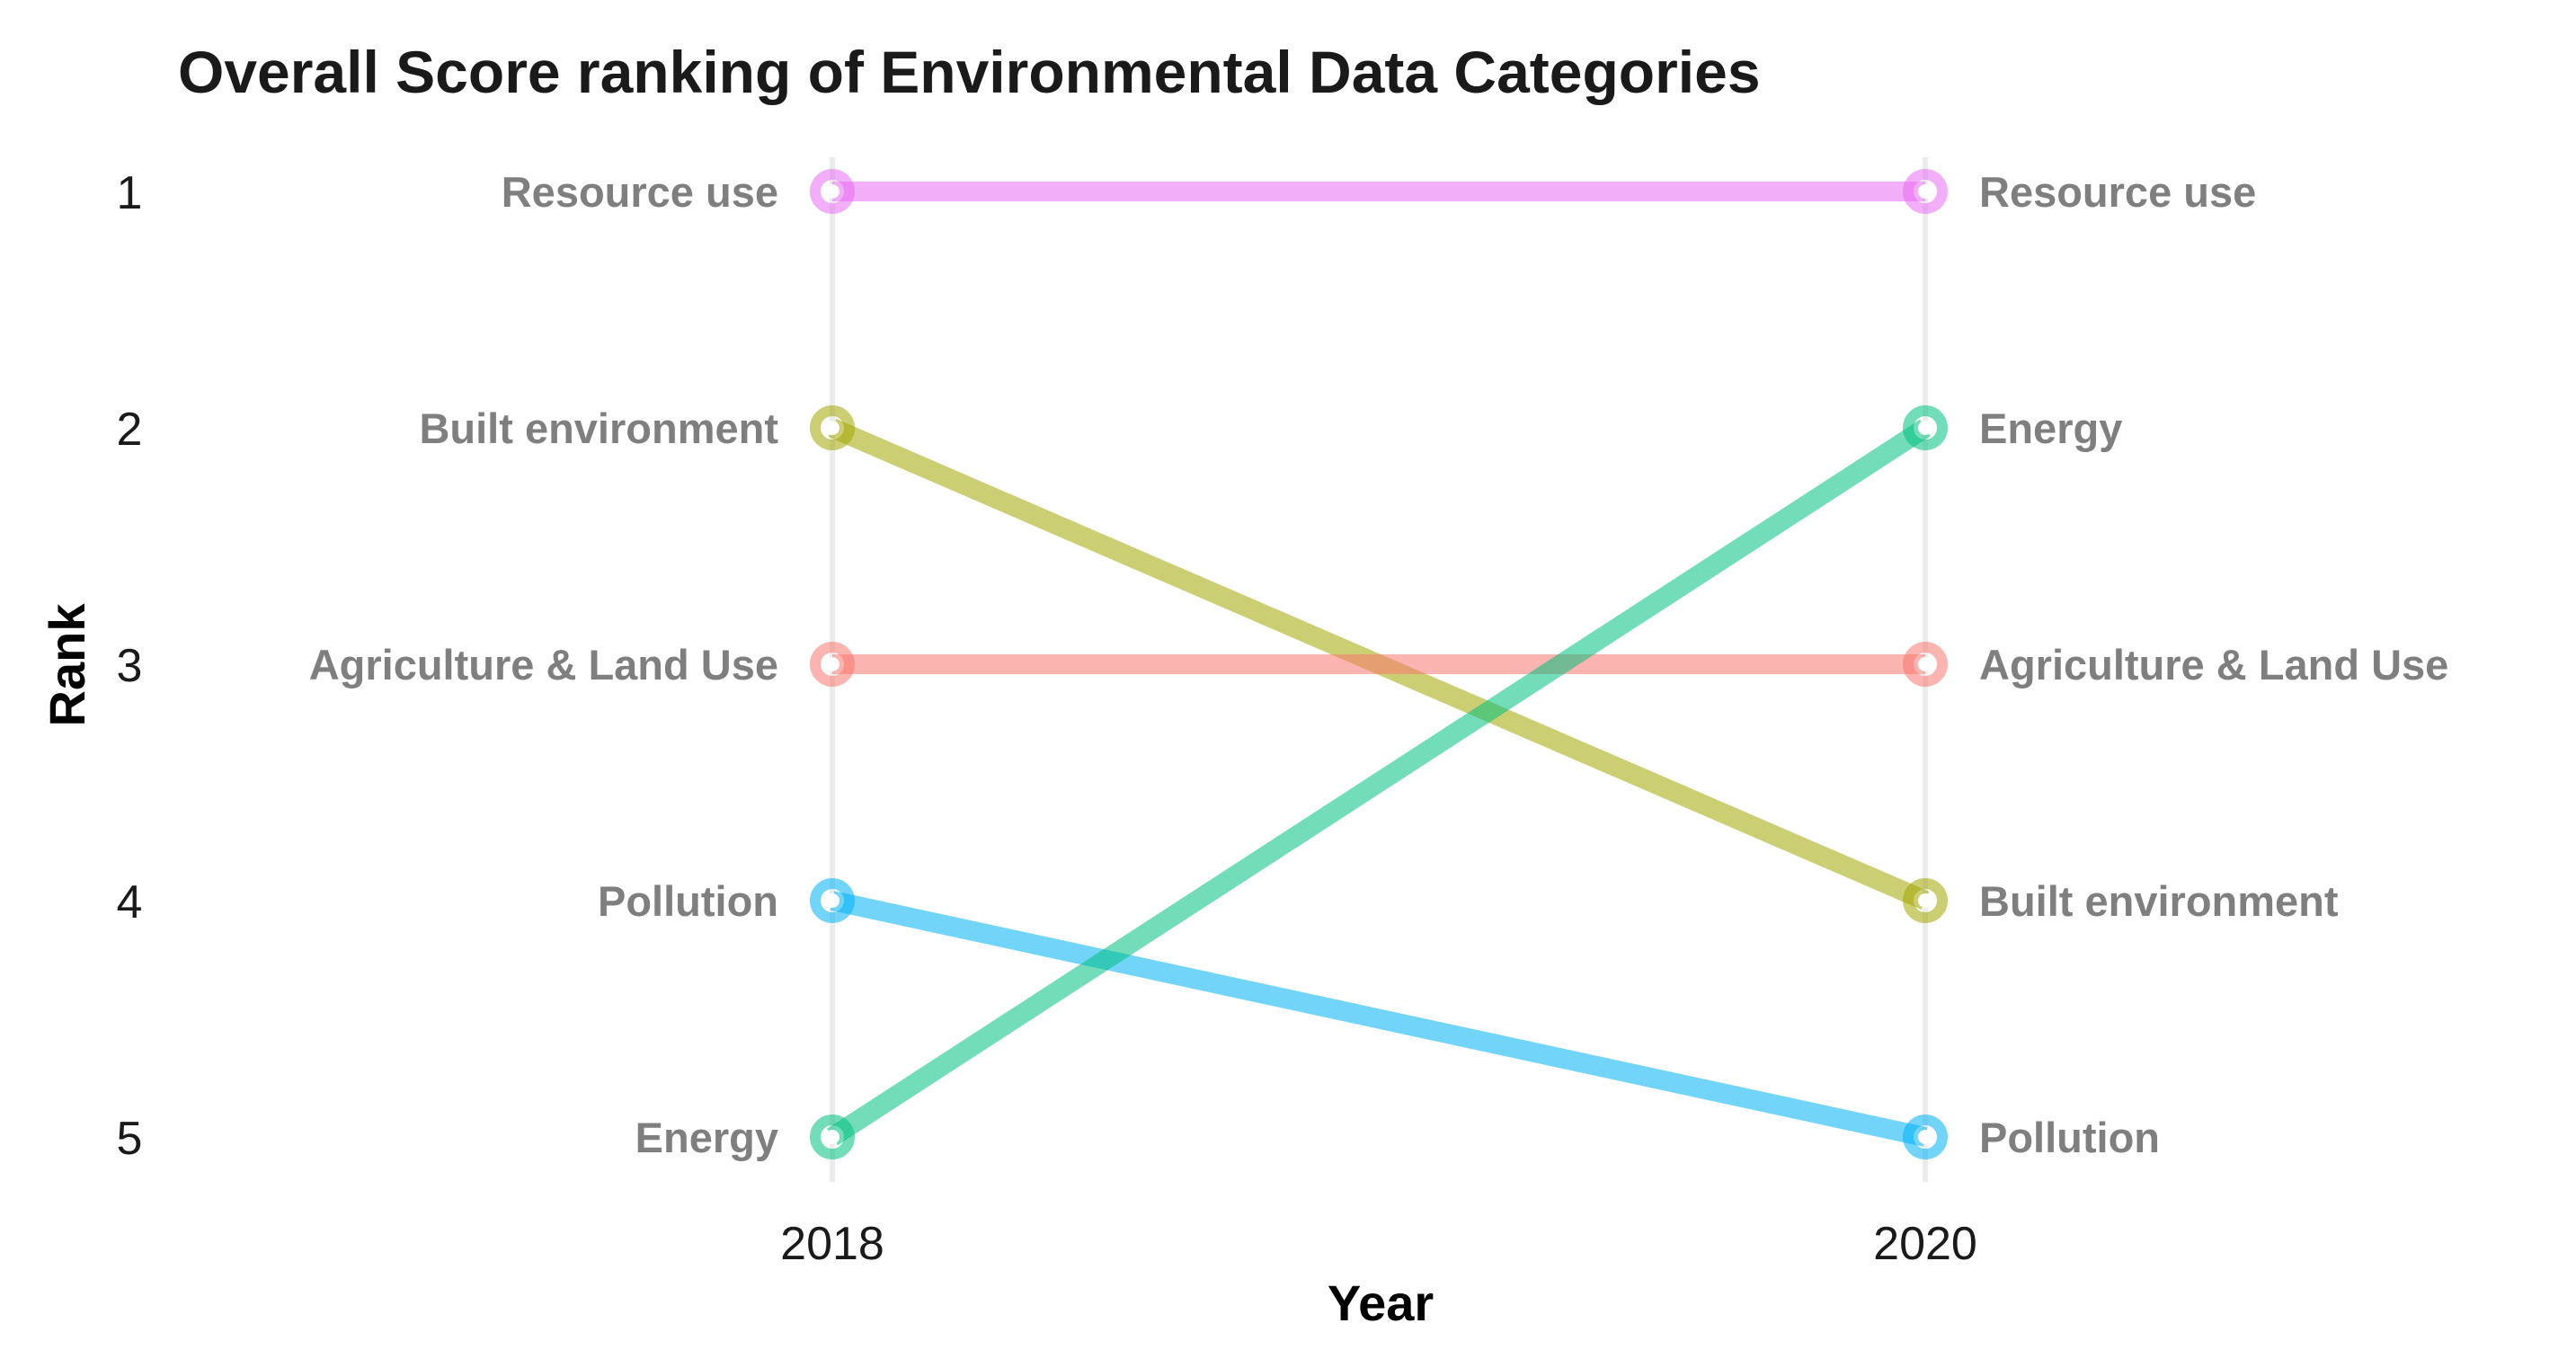  I want to click on label-right-pollution: Pollution, so click(2069, 1137).